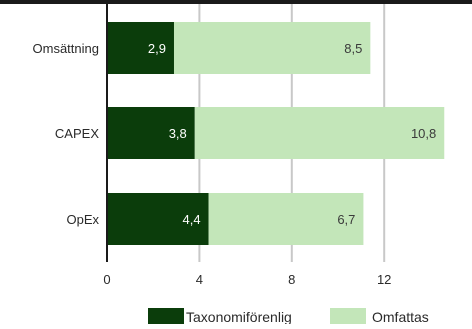 The width and height of the screenshot is (472, 329). What do you see at coordinates (82, 219) in the screenshot?
I see `category-label-3: OpEx` at bounding box center [82, 219].